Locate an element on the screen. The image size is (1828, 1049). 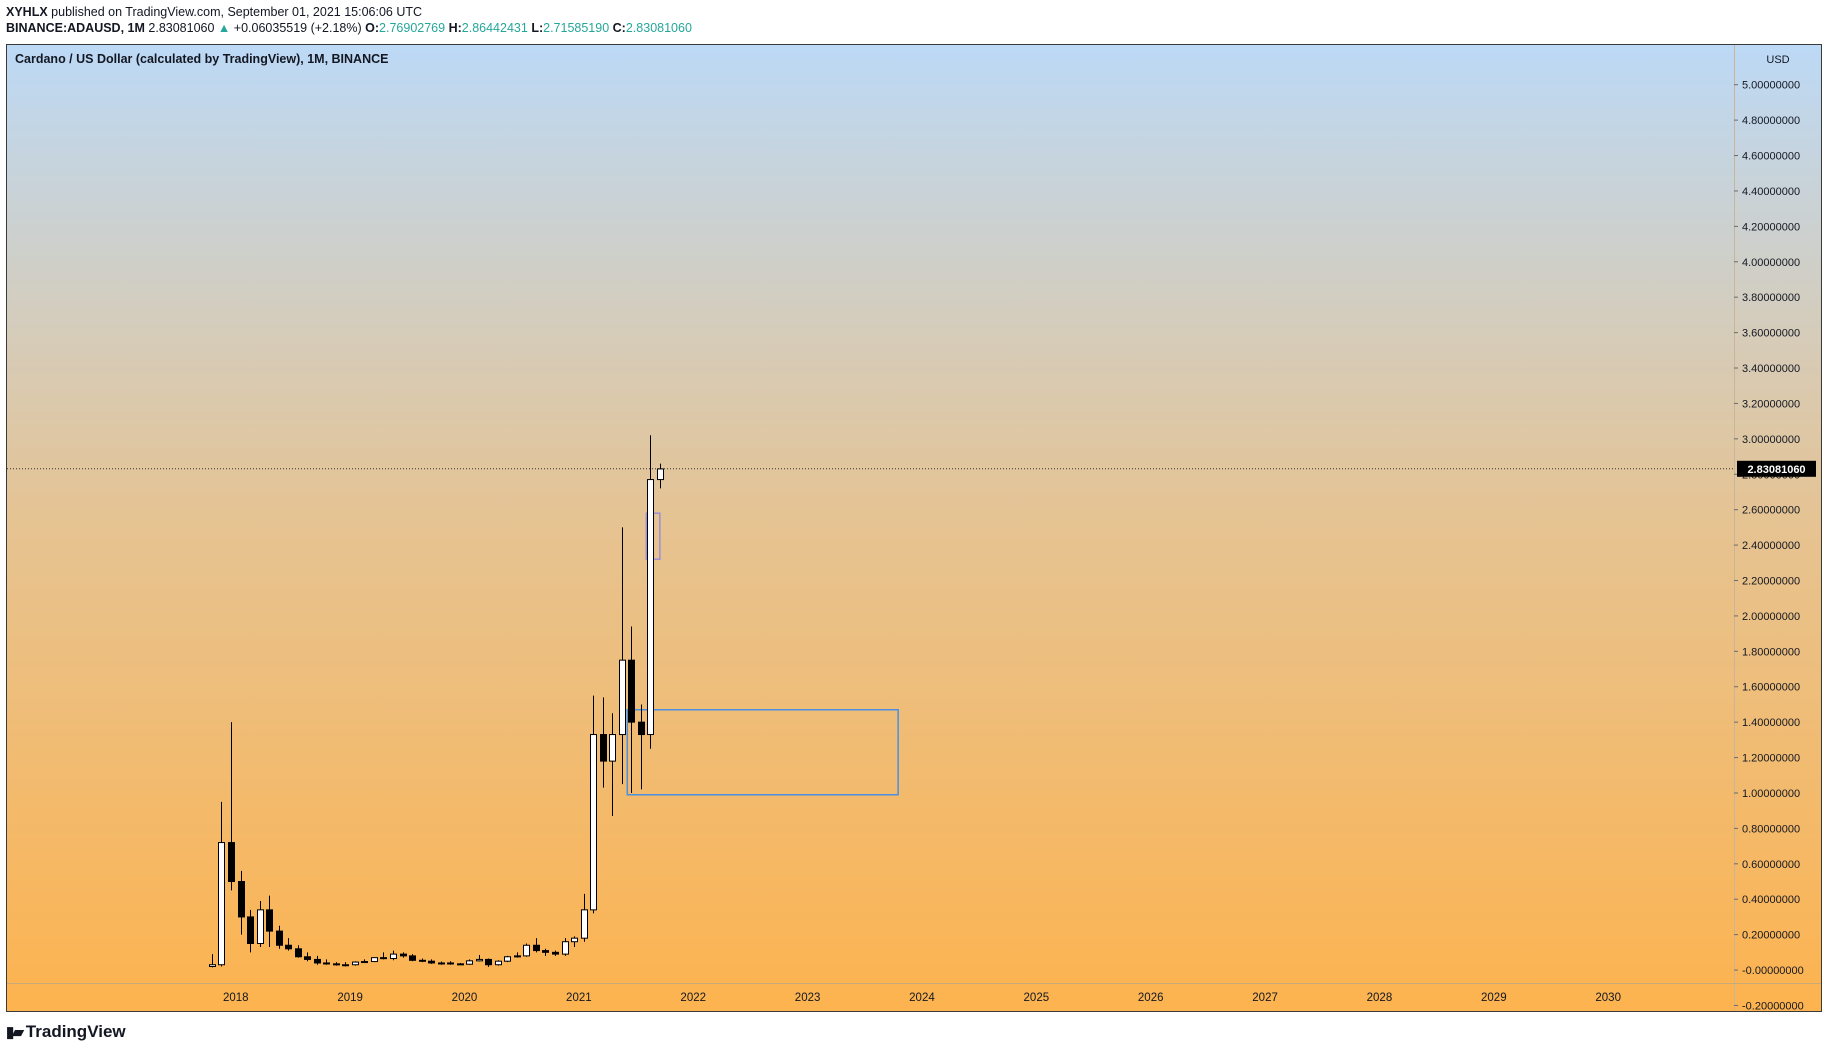
current-price-label: 2.83081060 is located at coordinates (1776, 470).